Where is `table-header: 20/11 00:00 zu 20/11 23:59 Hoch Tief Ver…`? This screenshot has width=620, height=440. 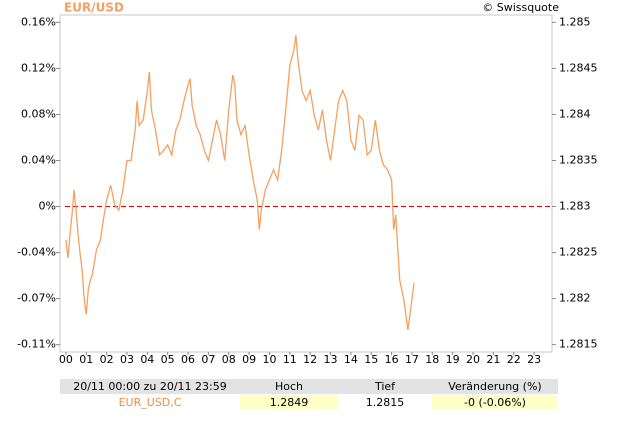 table-header: 20/11 00:00 zu 20/11 23:59 Hoch Tief Ver… is located at coordinates (309, 386).